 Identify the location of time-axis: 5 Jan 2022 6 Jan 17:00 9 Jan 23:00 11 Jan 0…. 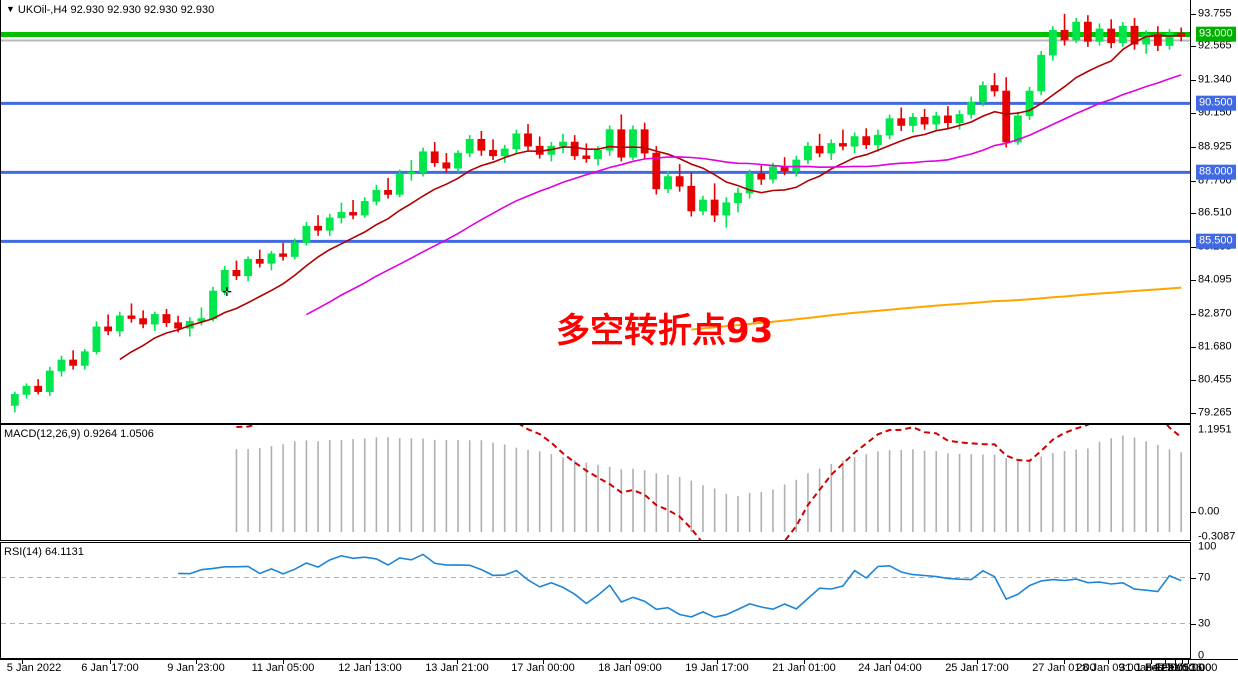
(619, 669).